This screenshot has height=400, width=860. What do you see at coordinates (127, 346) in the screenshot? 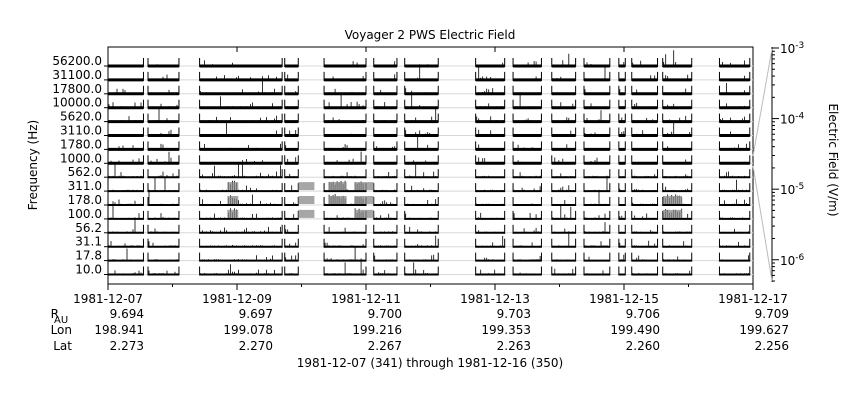
I see `ephemeris-value: 2.273` at bounding box center [127, 346].